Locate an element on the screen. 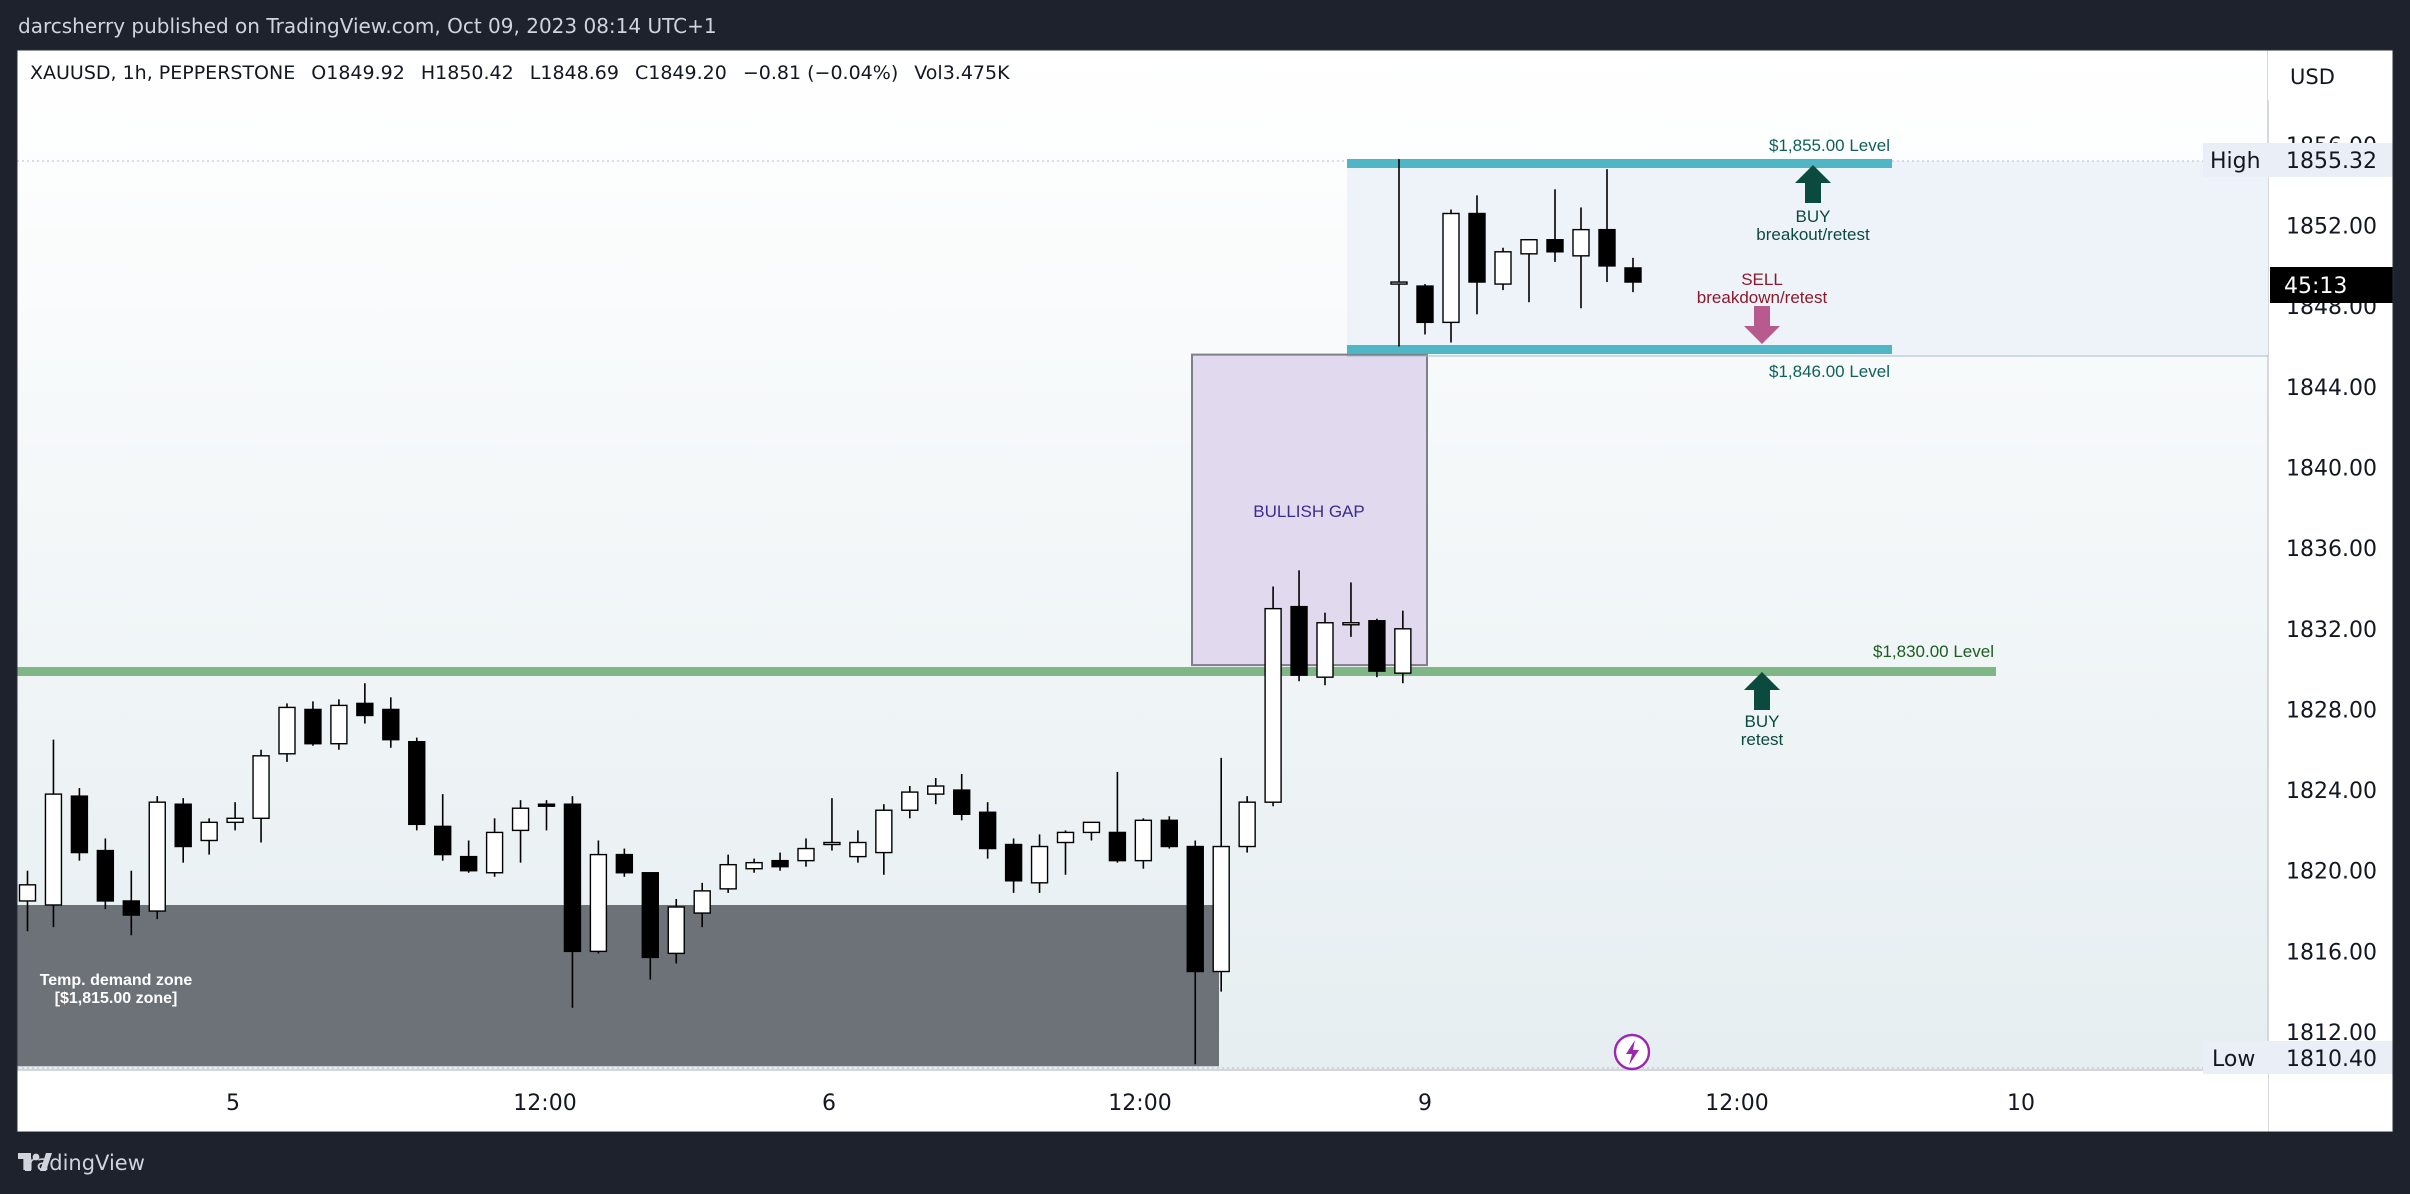 Image resolution: width=2410 pixels, height=1194 pixels. buy-breakout-sublabel: breakout/retest is located at coordinates (1813, 234).